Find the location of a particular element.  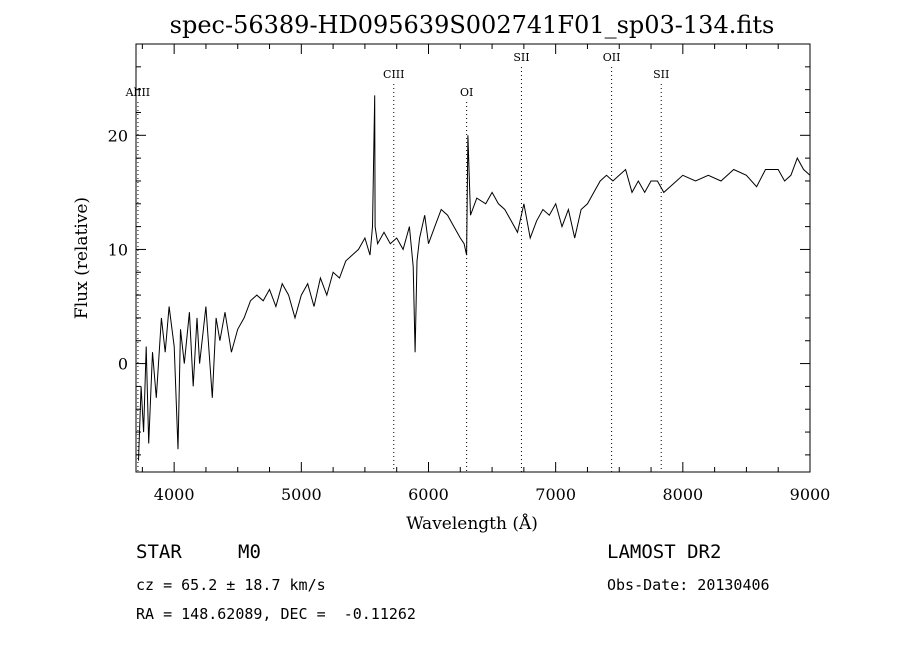

survey-name: LAMOST DR2 is located at coordinates (664, 552).